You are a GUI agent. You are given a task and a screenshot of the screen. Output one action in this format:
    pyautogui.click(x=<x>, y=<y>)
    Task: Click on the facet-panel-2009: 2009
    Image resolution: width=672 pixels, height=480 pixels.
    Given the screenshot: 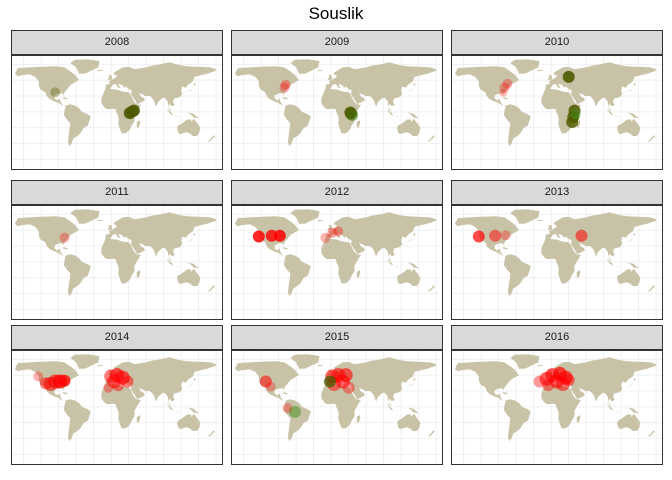 What is the action you would take?
    pyautogui.click(x=337, y=100)
    